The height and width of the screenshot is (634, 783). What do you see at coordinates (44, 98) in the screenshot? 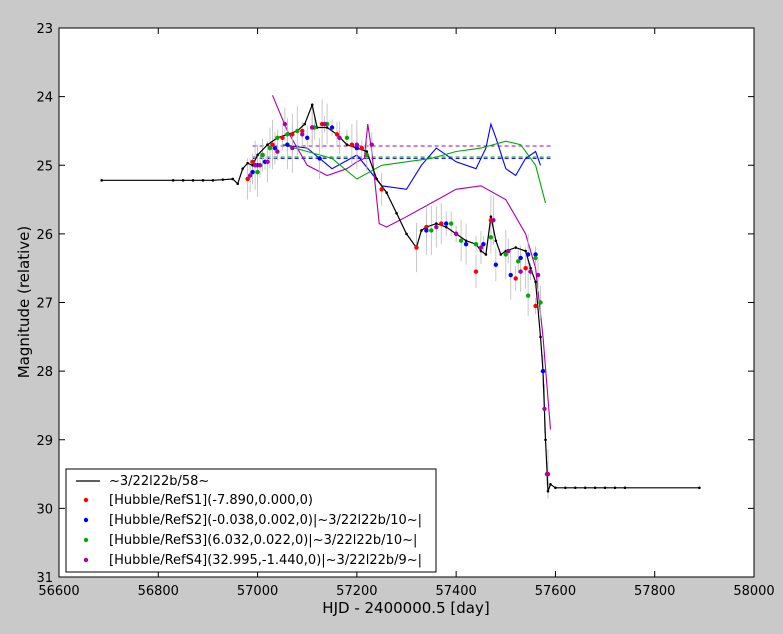
I see `y-tick-label: 24` at bounding box center [44, 98].